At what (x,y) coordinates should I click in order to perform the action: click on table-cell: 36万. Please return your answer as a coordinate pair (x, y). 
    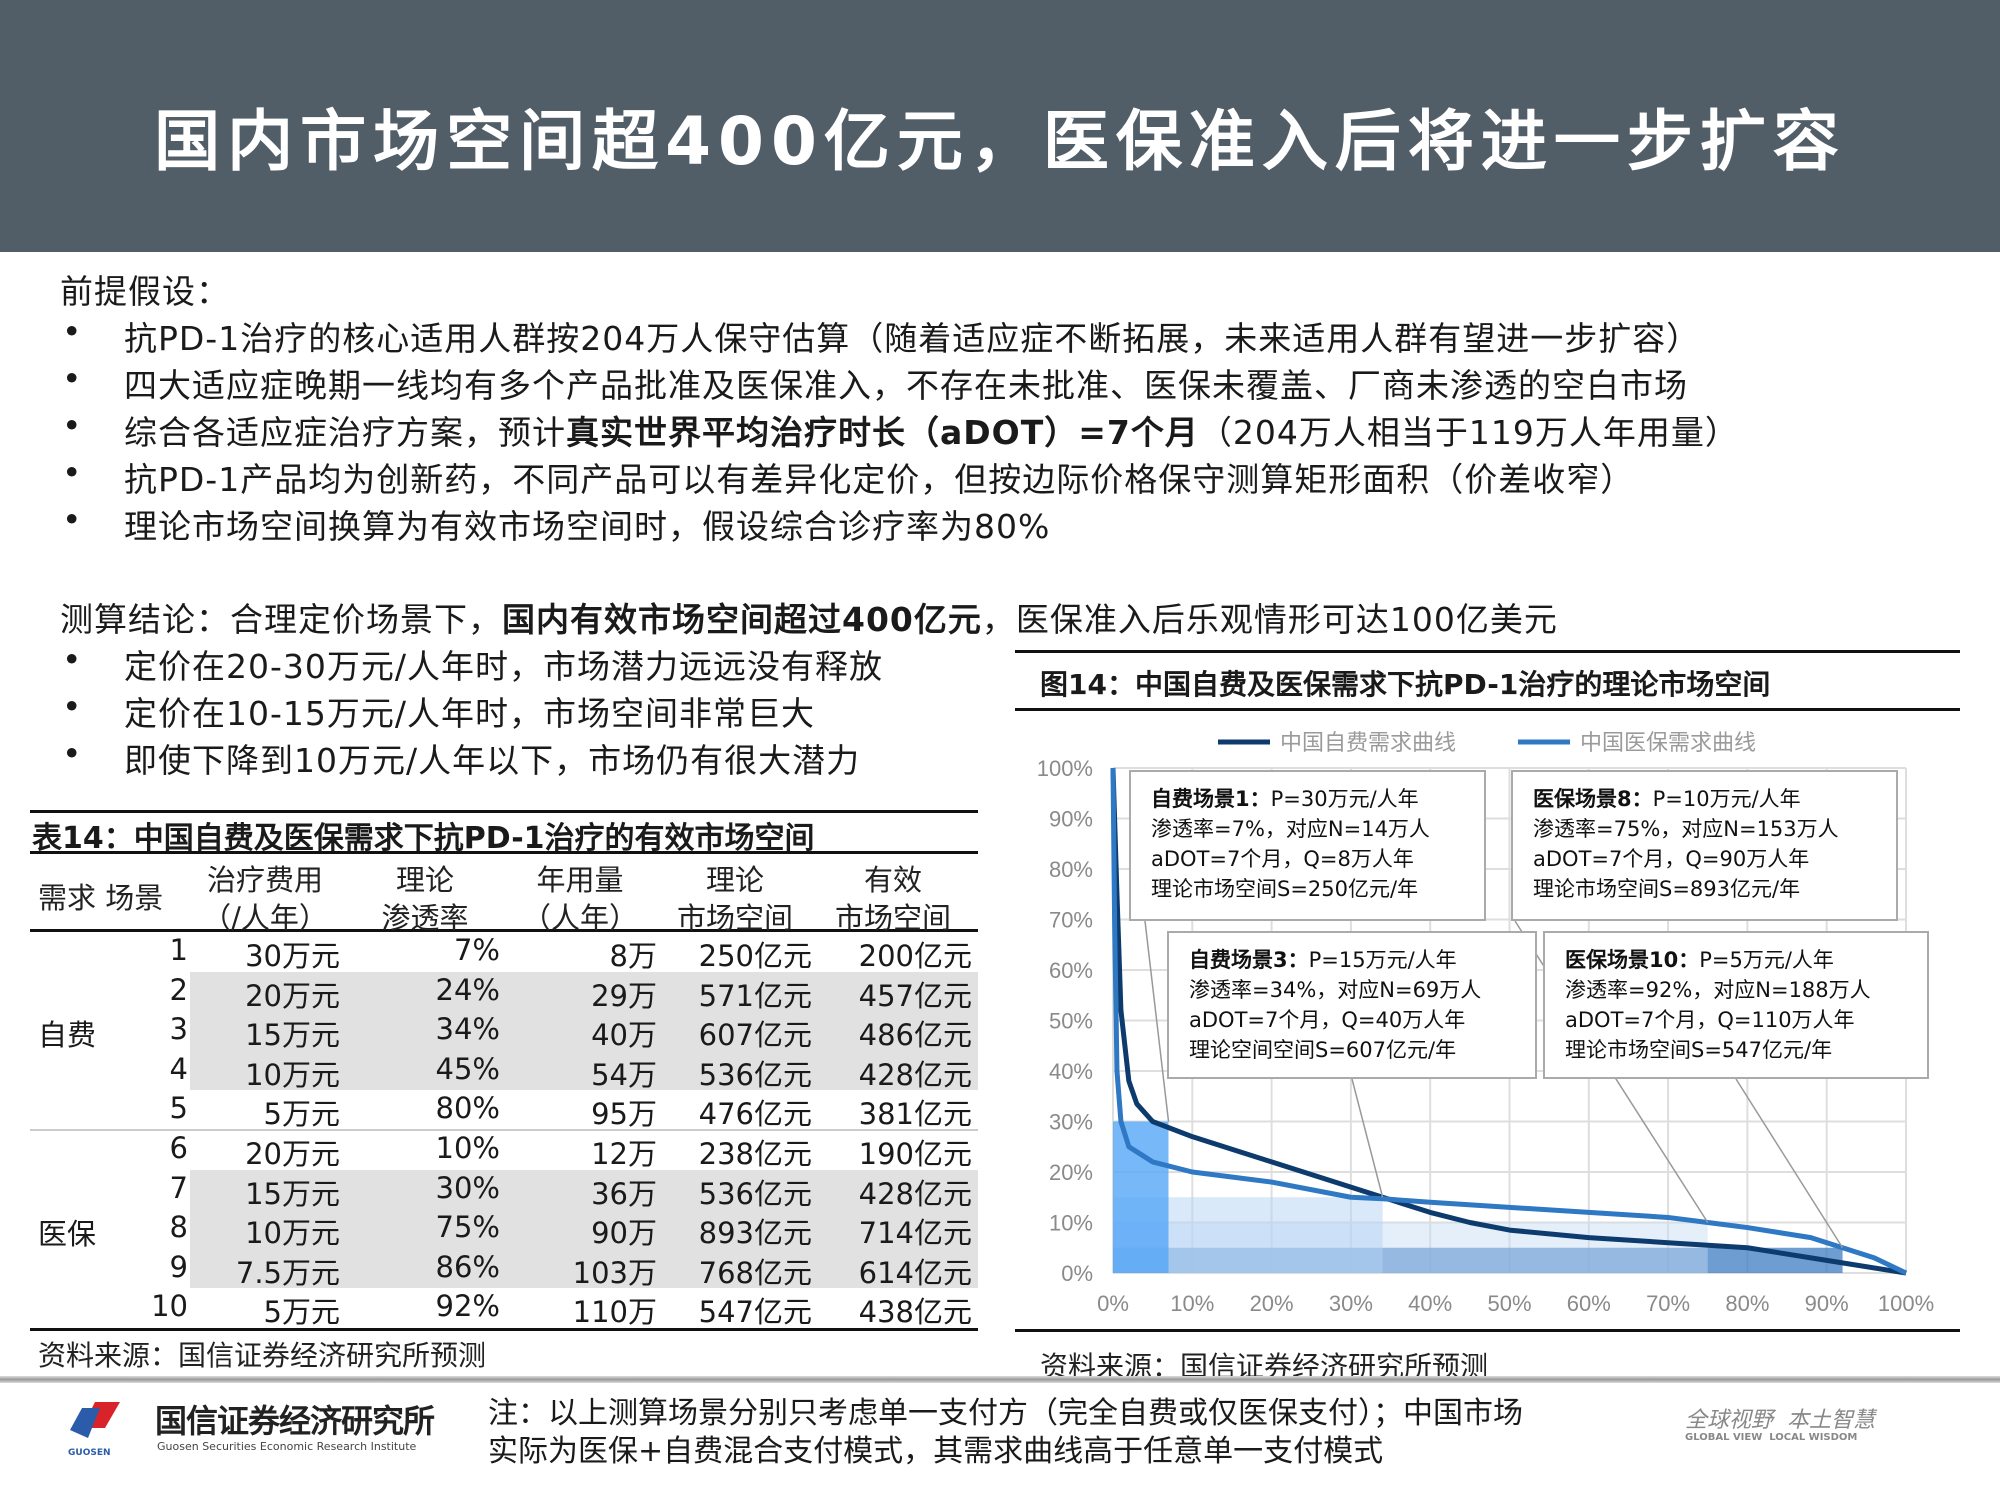
    Looking at the image, I should click on (624, 1193).